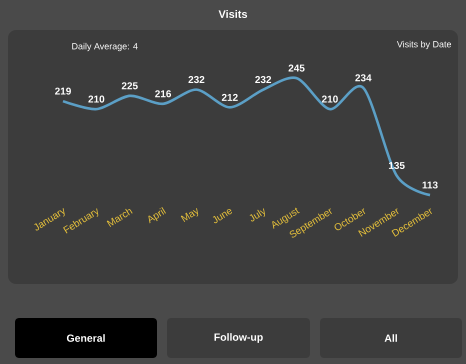 Image resolution: width=466 pixels, height=364 pixels. I want to click on data-label: 234, so click(363, 78).